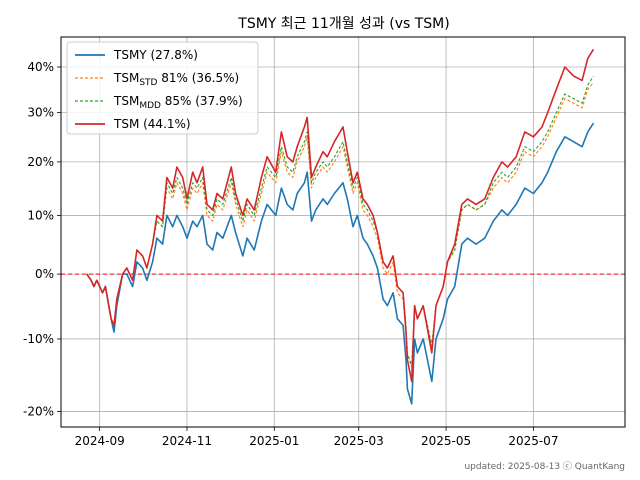 The height and width of the screenshot is (480, 640). I want to click on y-tick-label: 20%, so click(40, 162).